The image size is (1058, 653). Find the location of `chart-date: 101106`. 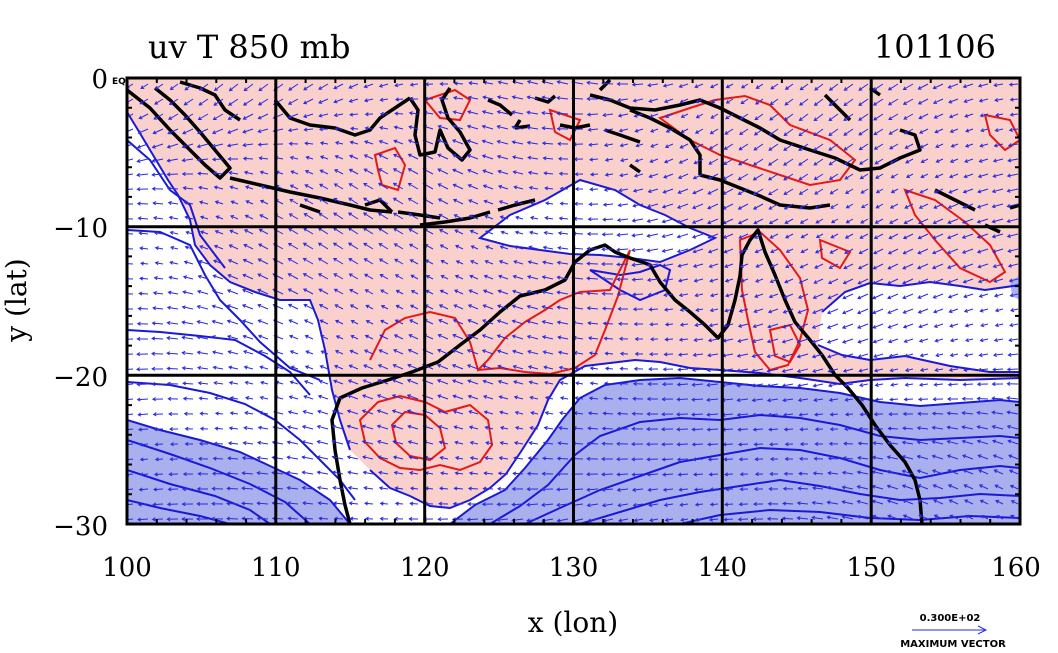

chart-date: 101106 is located at coordinates (935, 47).